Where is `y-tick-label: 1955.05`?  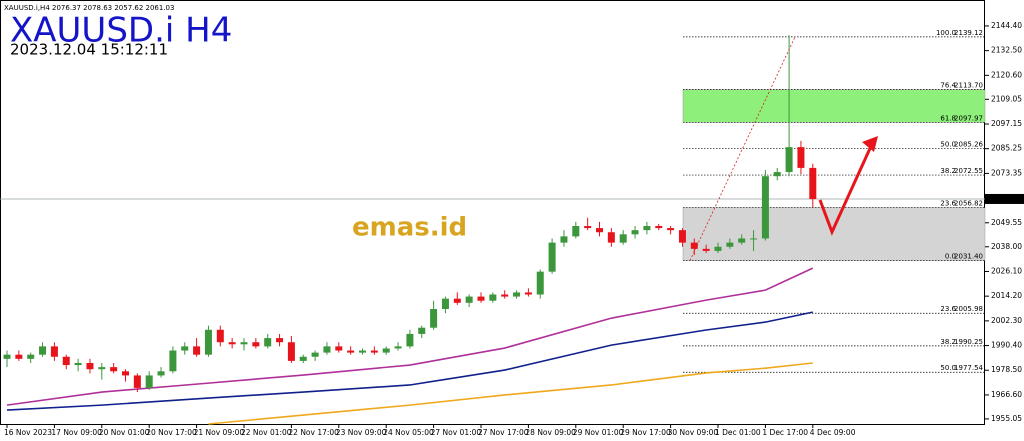 y-tick-label: 1955.05 is located at coordinates (1006, 418).